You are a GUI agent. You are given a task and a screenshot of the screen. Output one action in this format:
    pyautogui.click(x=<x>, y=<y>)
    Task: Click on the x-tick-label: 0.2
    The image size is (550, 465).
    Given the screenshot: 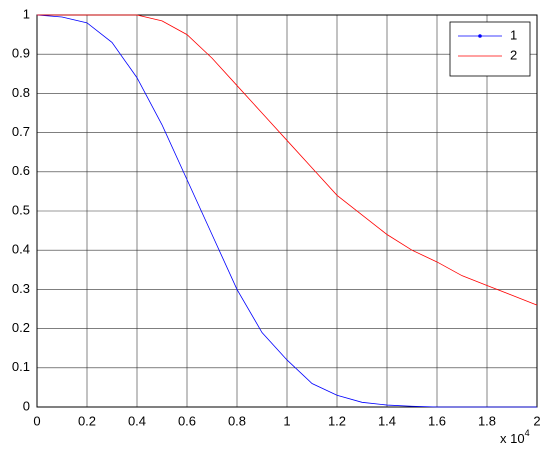 What is the action you would take?
    pyautogui.click(x=87, y=420)
    